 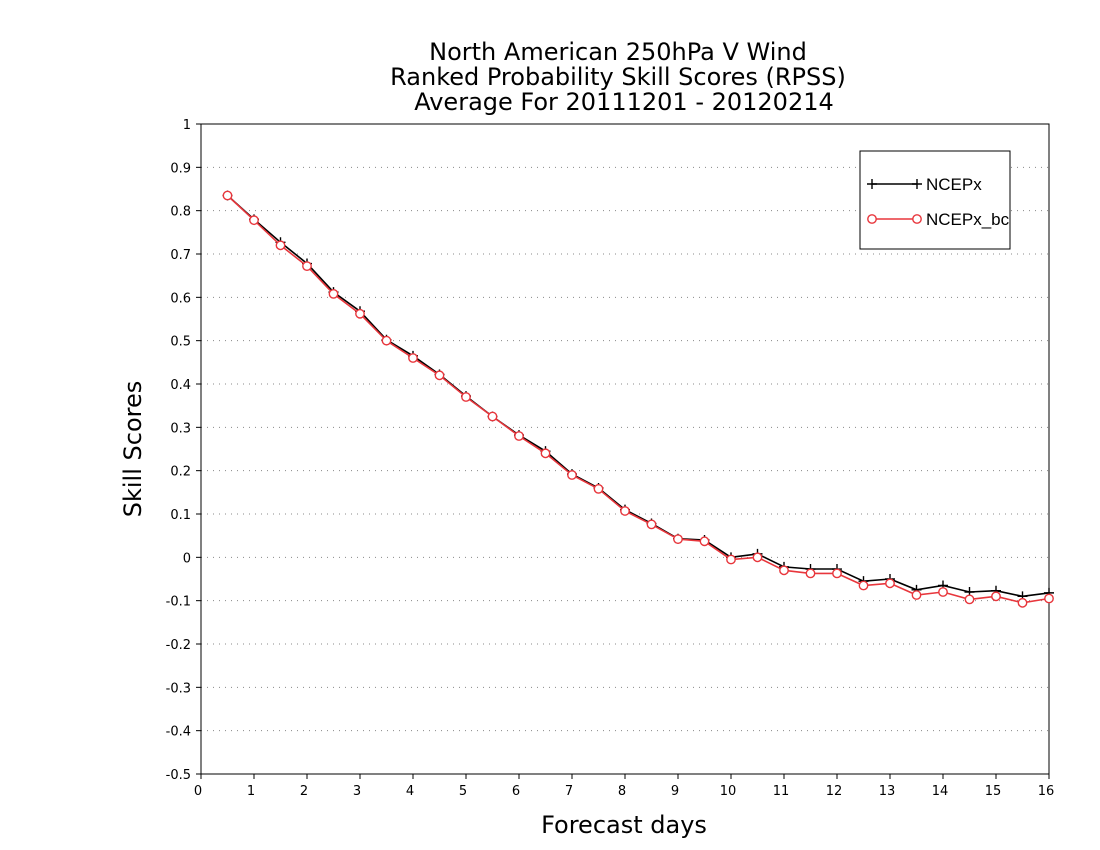 What do you see at coordinates (180, 298) in the screenshot?
I see `y-tick-label: 0.6` at bounding box center [180, 298].